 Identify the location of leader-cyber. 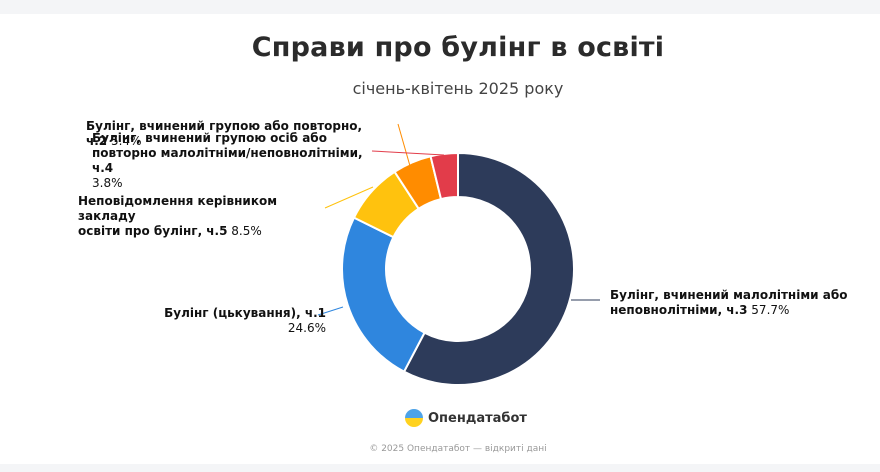
(330, 311).